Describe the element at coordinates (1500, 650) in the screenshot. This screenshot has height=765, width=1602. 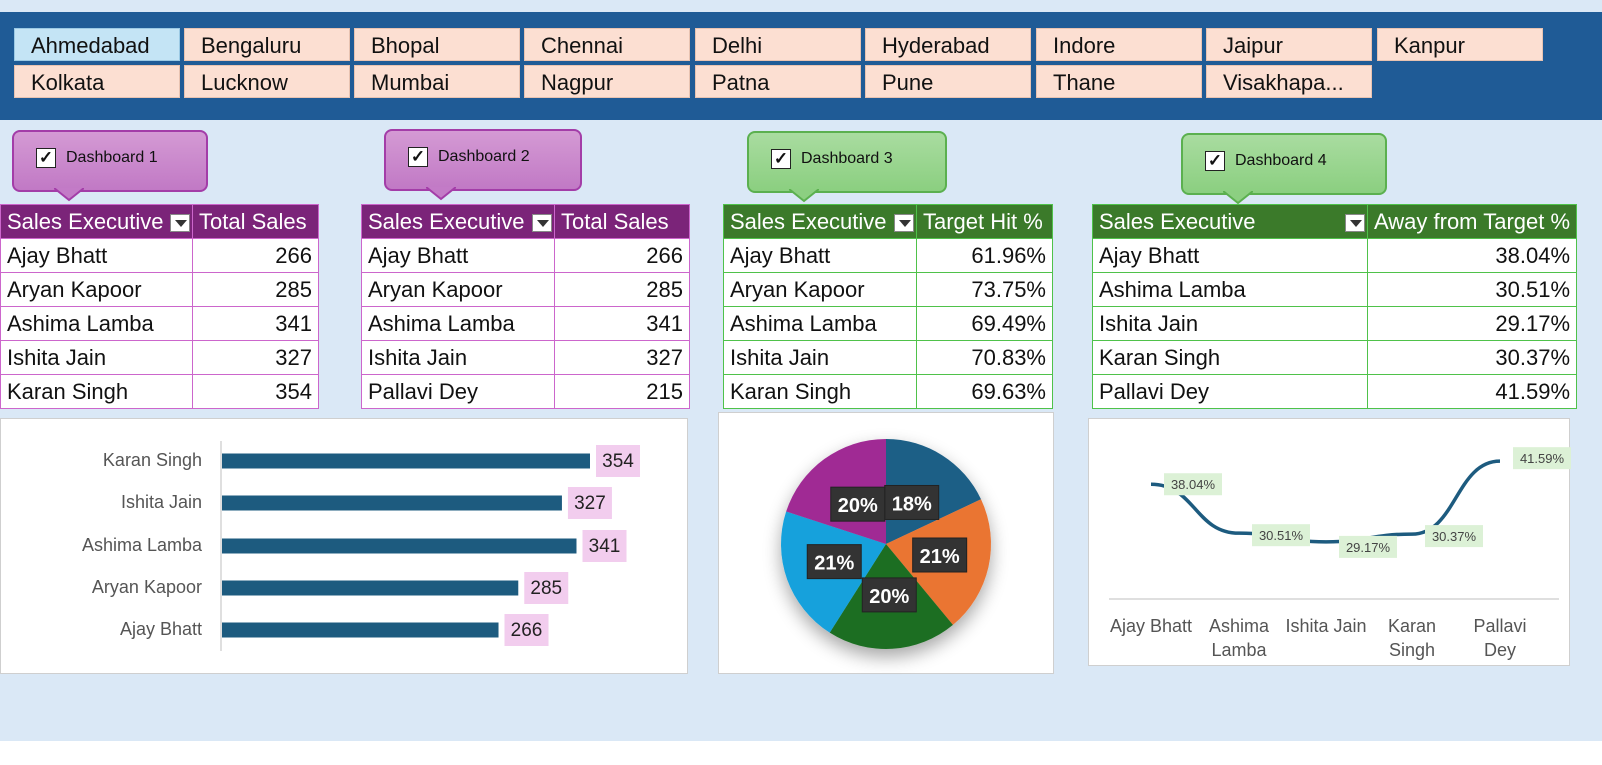
I see `line-category-label: Dey` at that location.